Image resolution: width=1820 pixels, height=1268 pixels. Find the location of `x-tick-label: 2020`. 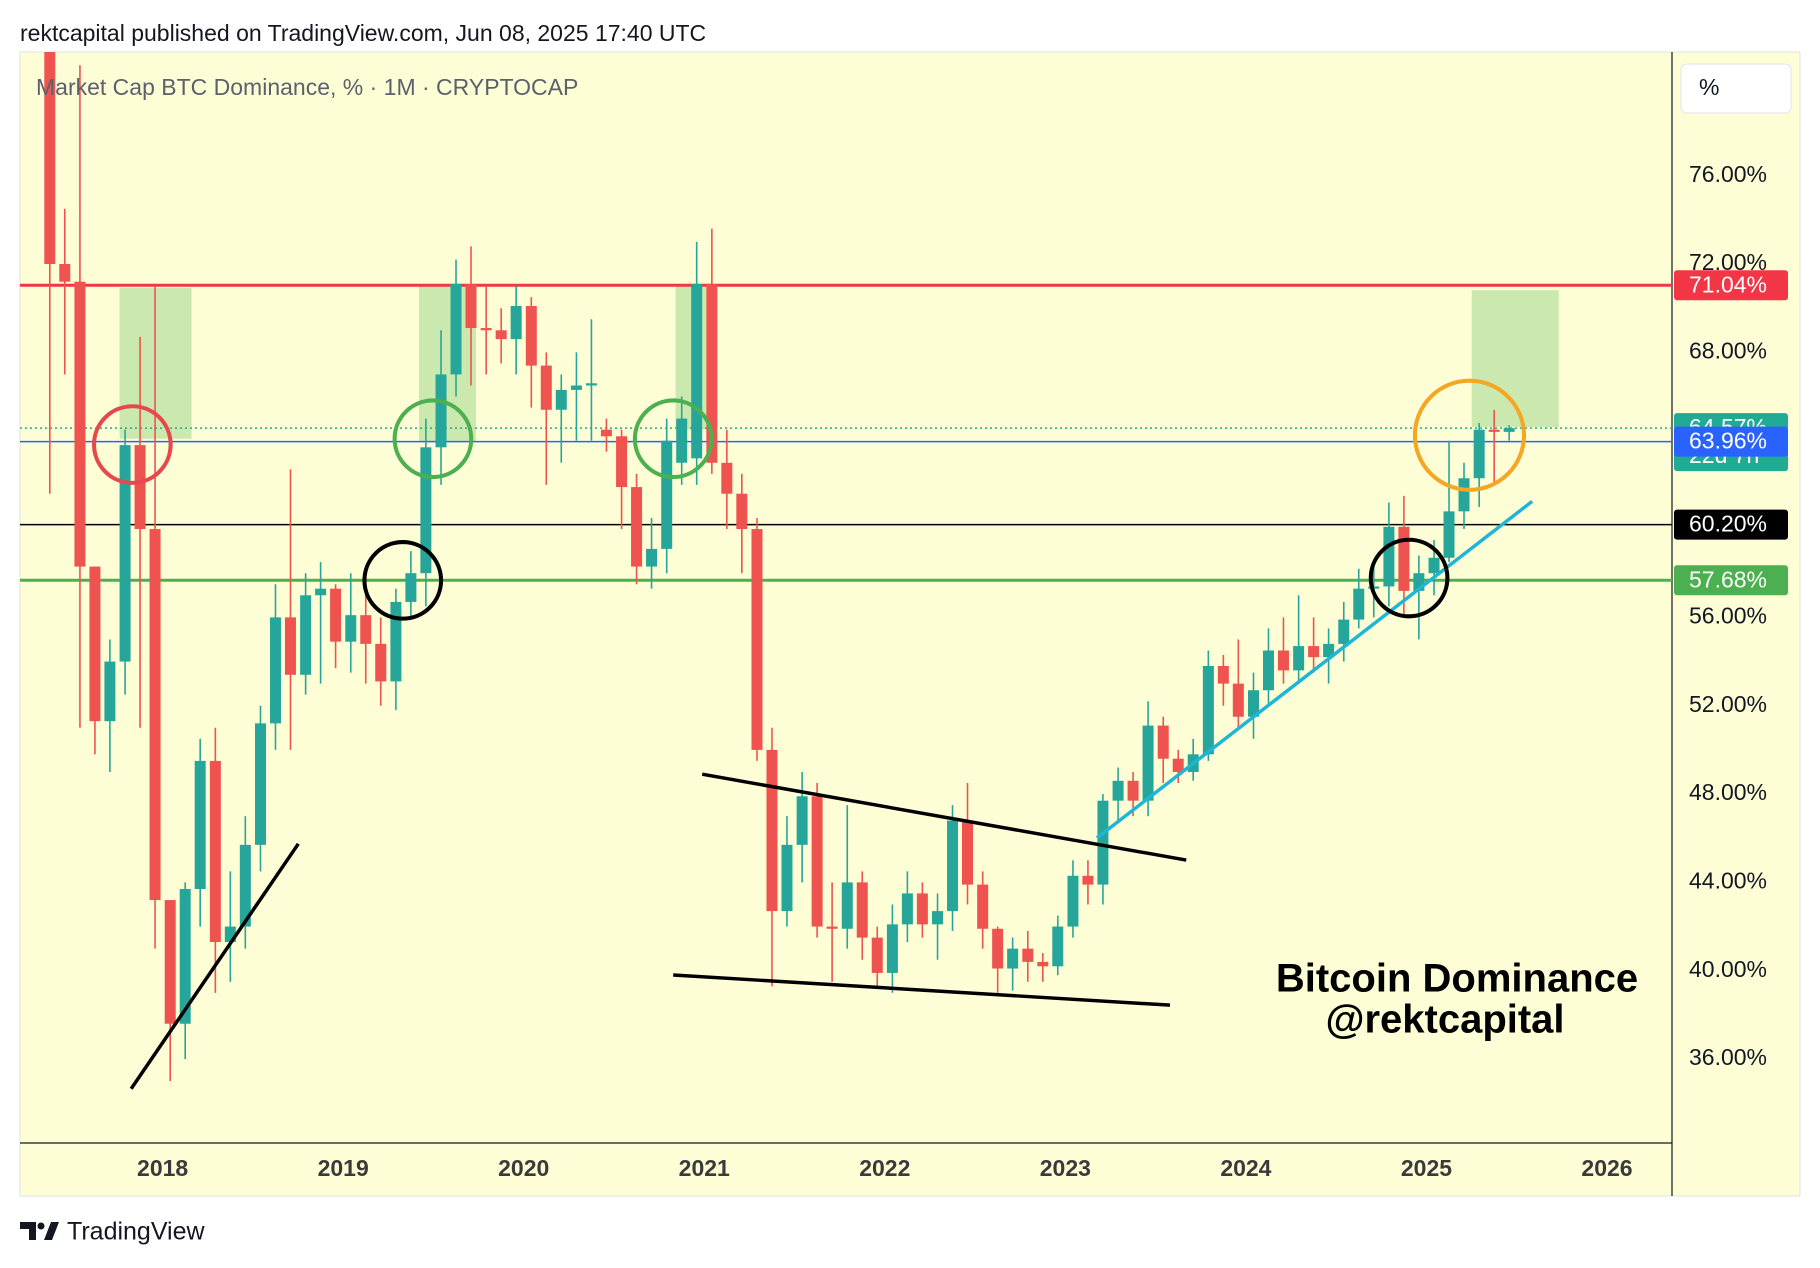

x-tick-label: 2020 is located at coordinates (523, 1168).